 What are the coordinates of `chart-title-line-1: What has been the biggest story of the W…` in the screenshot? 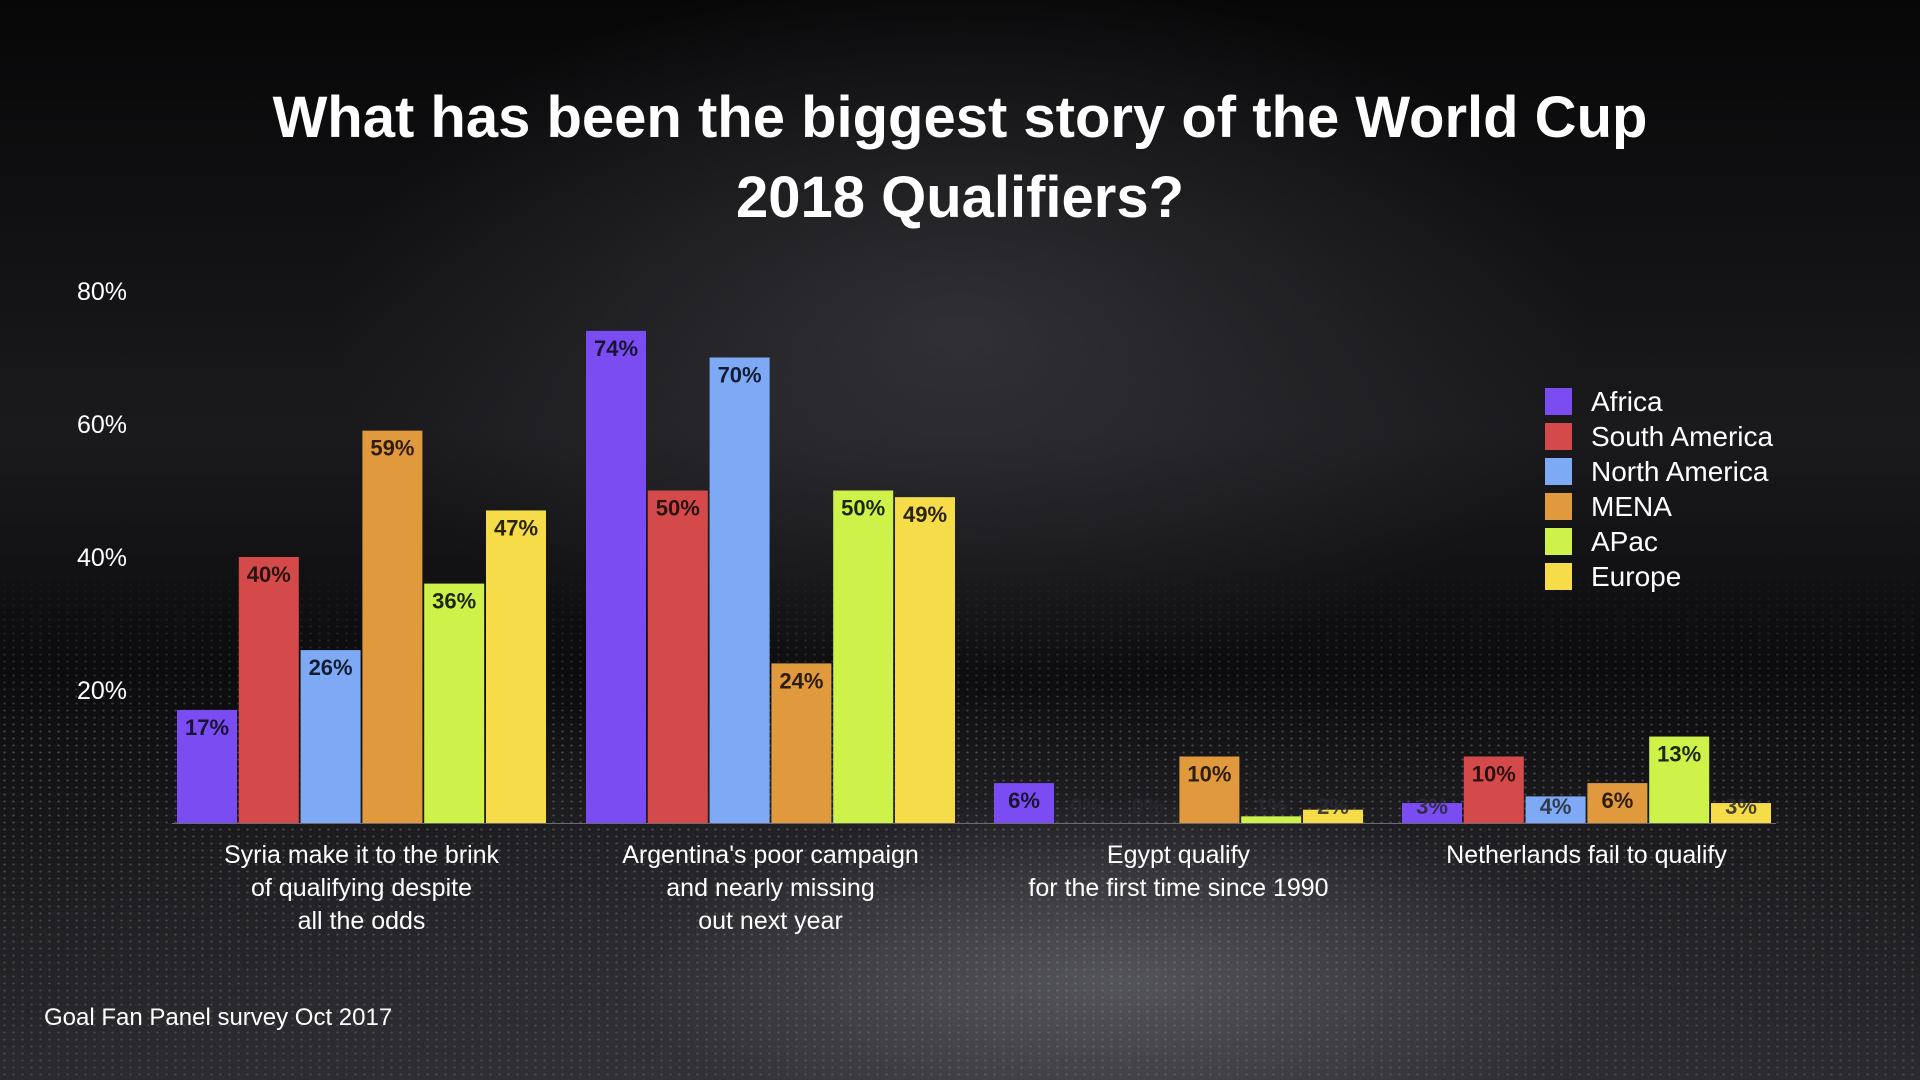 It's located at (960, 117).